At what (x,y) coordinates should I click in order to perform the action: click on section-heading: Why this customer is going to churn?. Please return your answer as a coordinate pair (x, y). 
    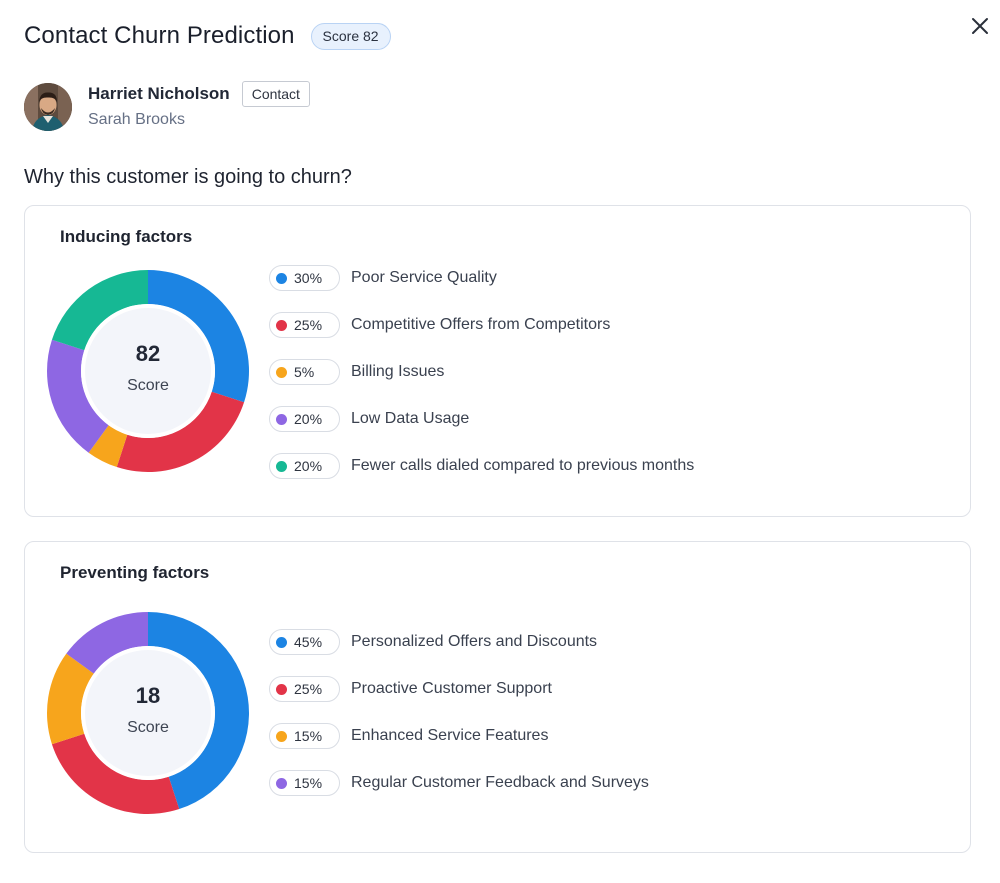
    Looking at the image, I should click on (188, 177).